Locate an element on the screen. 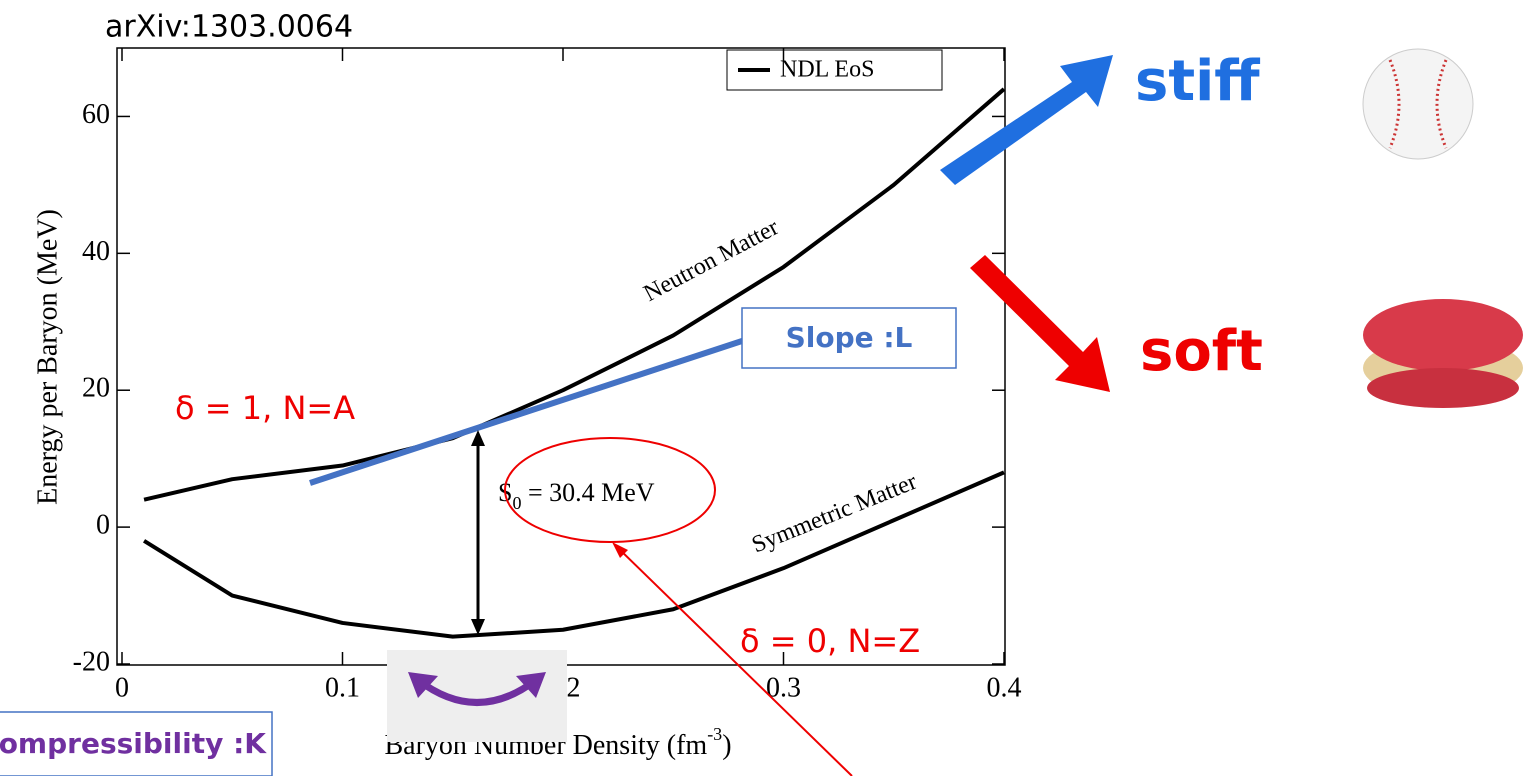 Image resolution: width=1527 pixels, height=781 pixels. y-tick-label: 0 is located at coordinates (103, 525).